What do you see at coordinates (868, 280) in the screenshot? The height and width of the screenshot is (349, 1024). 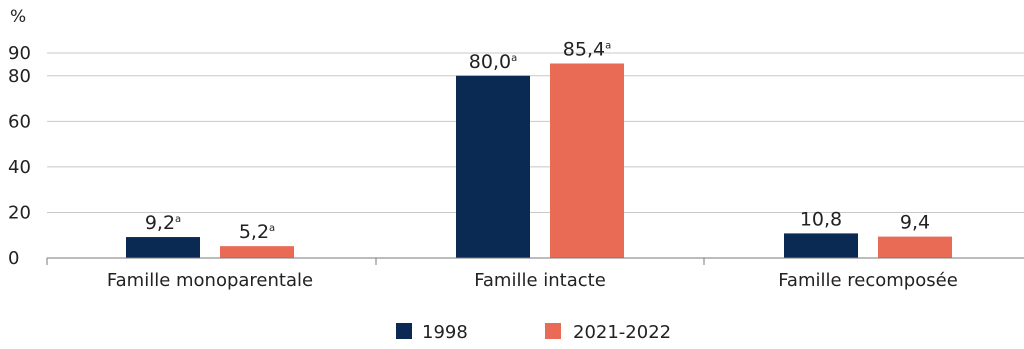 I see `x-tick-label-3: Famille recomposée` at bounding box center [868, 280].